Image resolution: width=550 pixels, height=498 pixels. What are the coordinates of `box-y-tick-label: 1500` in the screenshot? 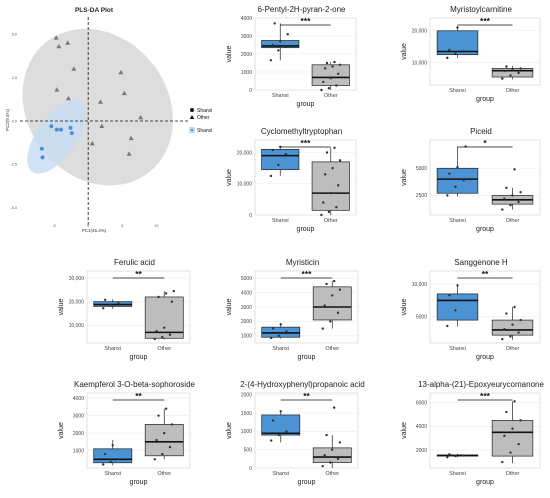 It's located at (246, 414).